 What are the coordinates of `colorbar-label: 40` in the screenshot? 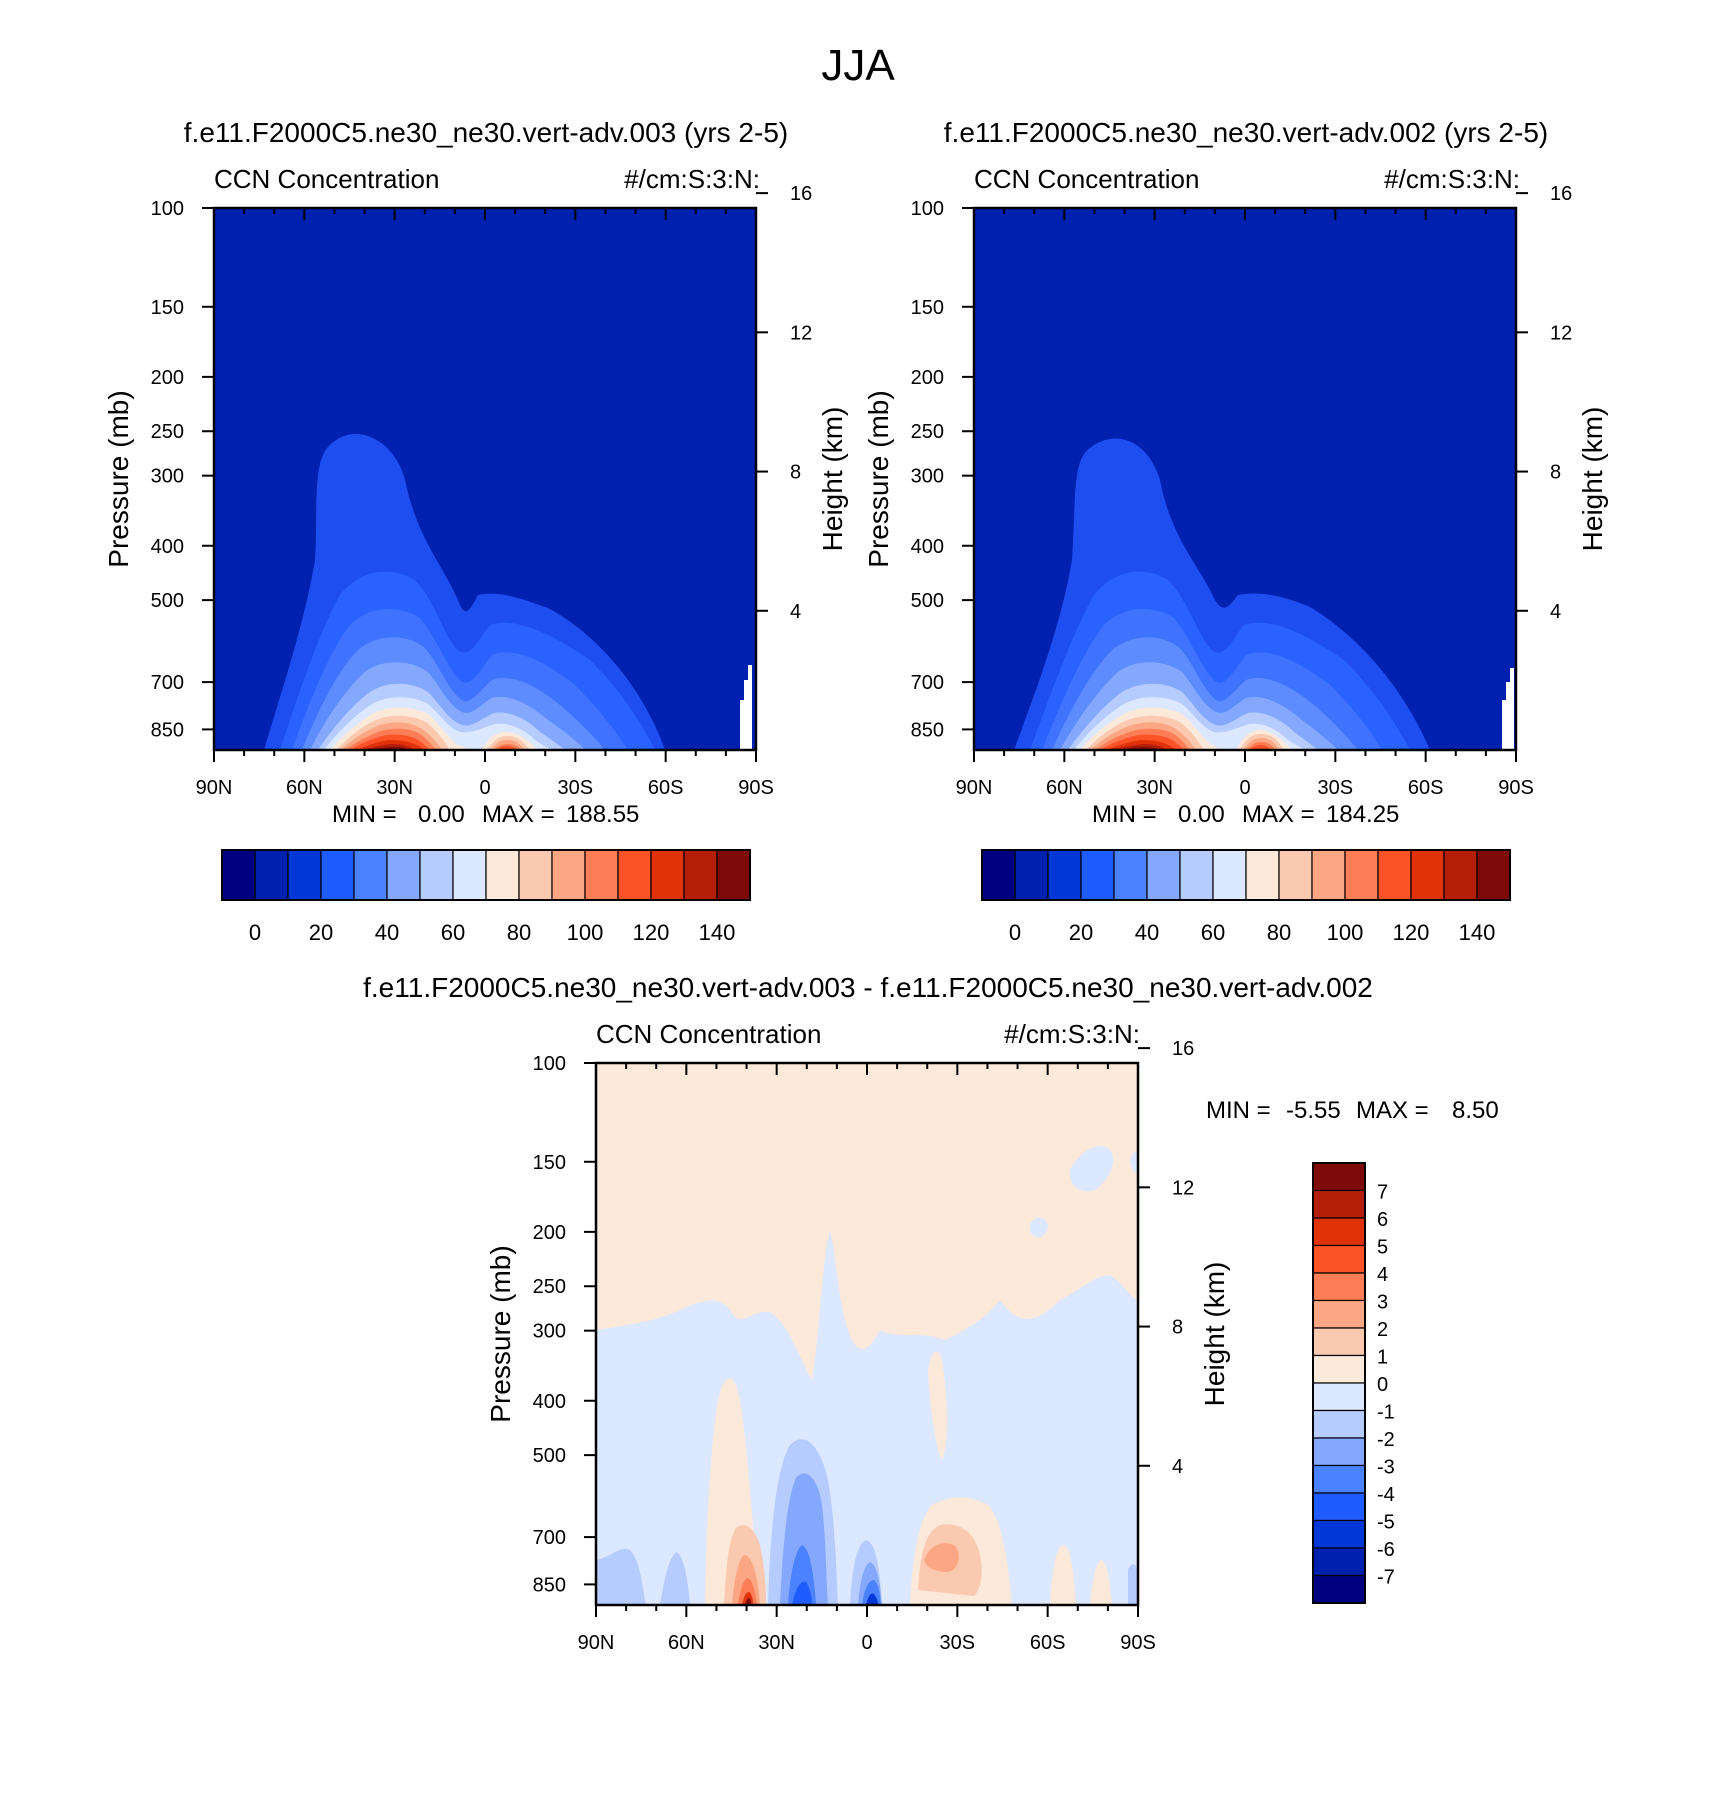 It's located at (1147, 932).